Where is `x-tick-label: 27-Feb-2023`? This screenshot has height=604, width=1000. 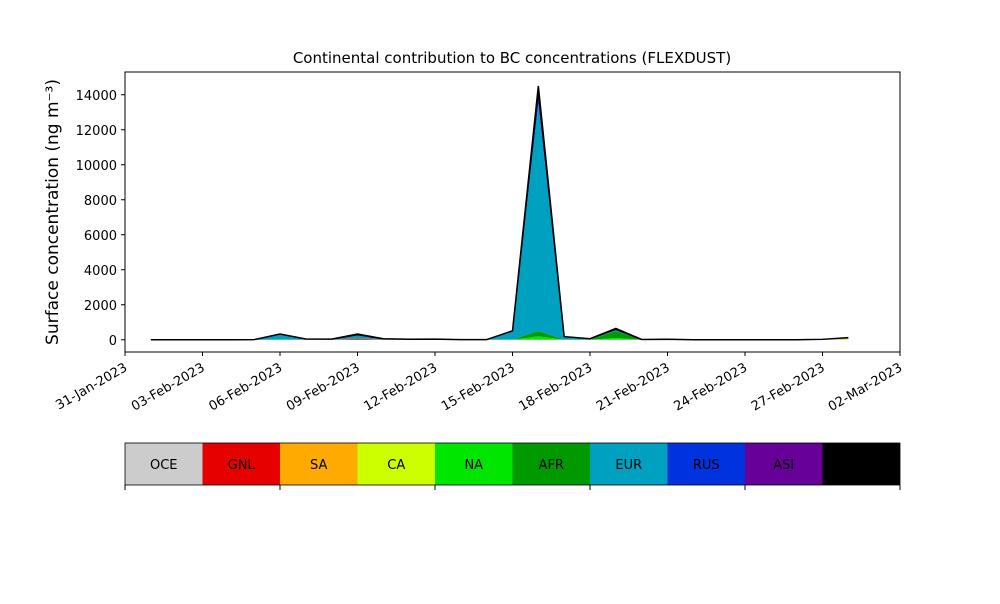 x-tick-label: 27-Feb-2023 is located at coordinates (788, 387).